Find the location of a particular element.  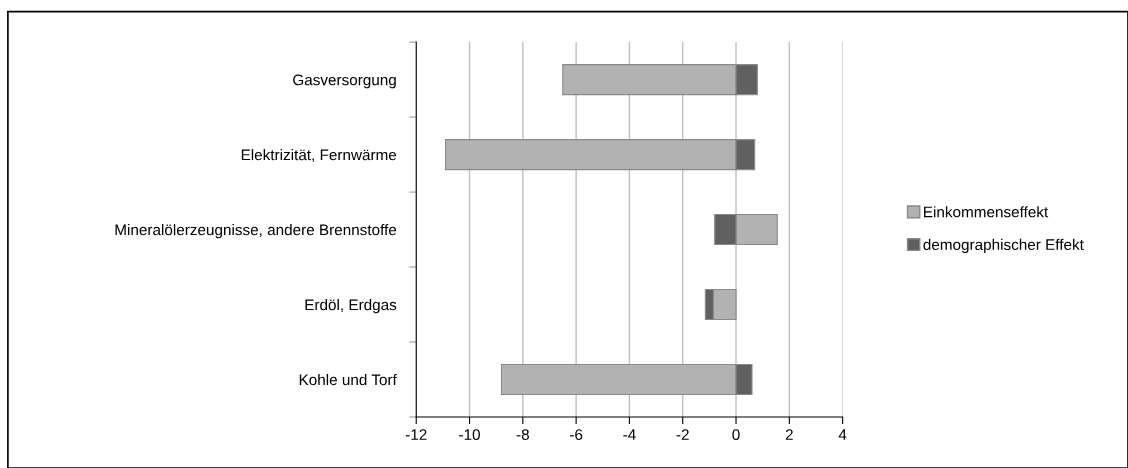

y-tick-label: Kohle und Torf is located at coordinates (348, 379).